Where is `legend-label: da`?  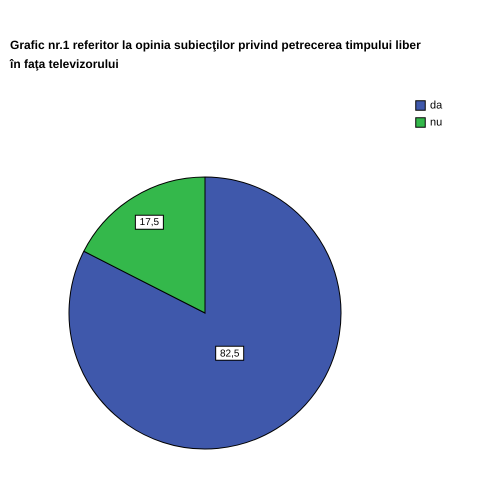
legend-label: da is located at coordinates (437, 106).